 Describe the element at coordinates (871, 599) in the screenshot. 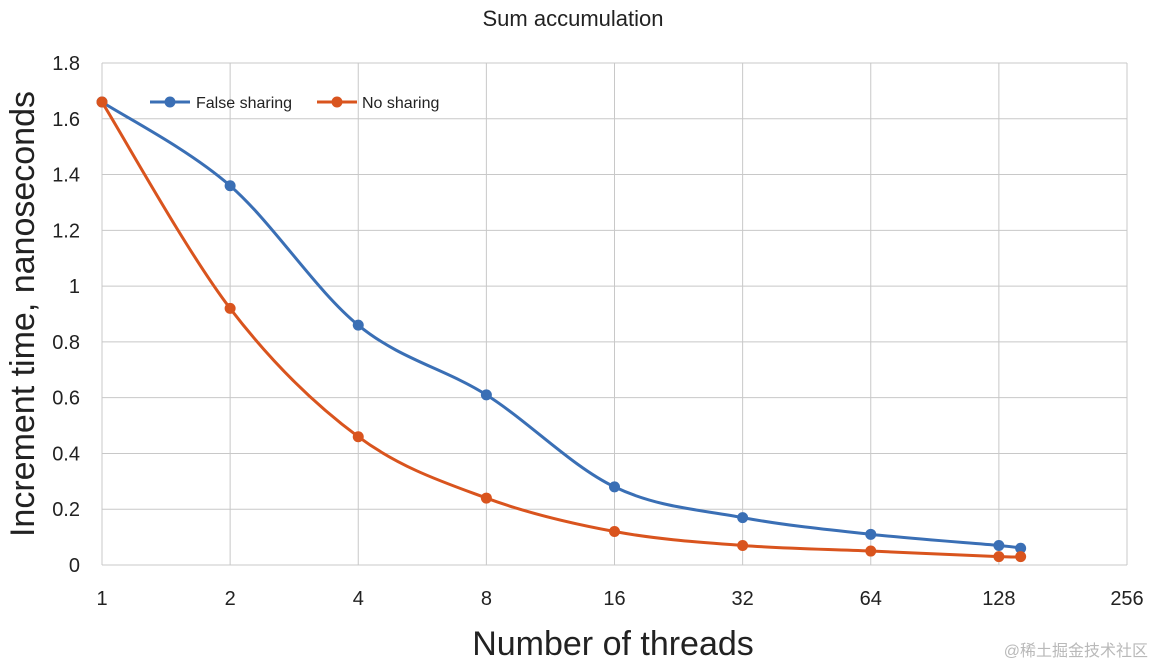

I see `x-tick-label: 64` at that location.